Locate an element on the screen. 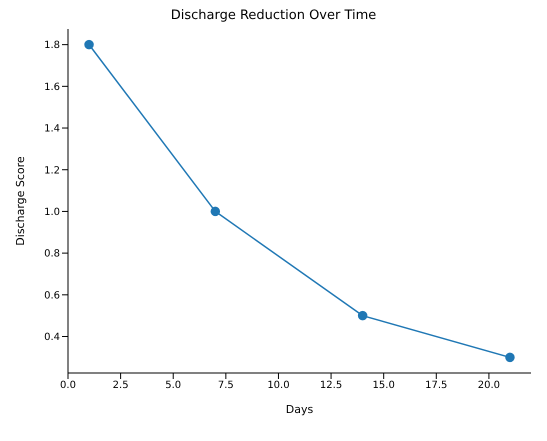 This screenshot has width=547, height=441. y-tick-label: 1.2 is located at coordinates (52, 170).